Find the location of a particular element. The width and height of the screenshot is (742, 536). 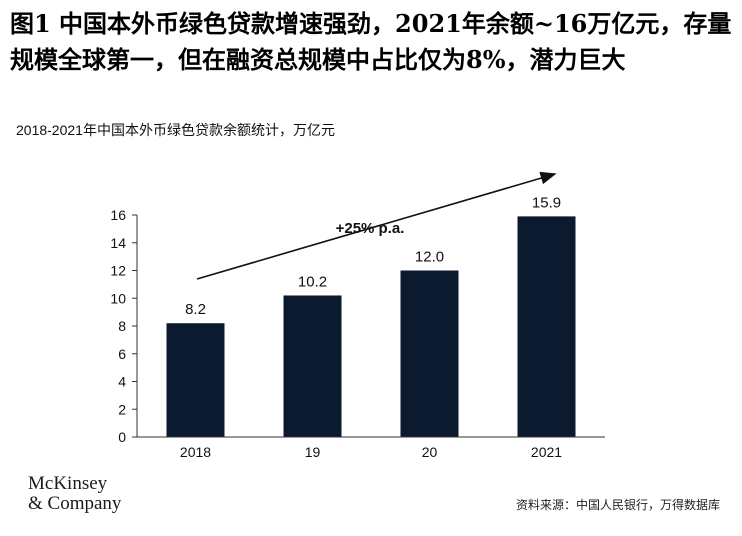

y-tick-label: 2 is located at coordinates (122, 409).